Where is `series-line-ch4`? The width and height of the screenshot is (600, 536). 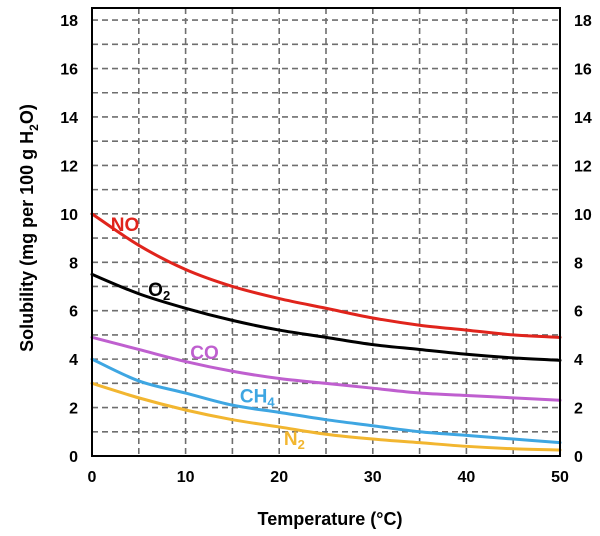
series-line-ch4 is located at coordinates (326, 401).